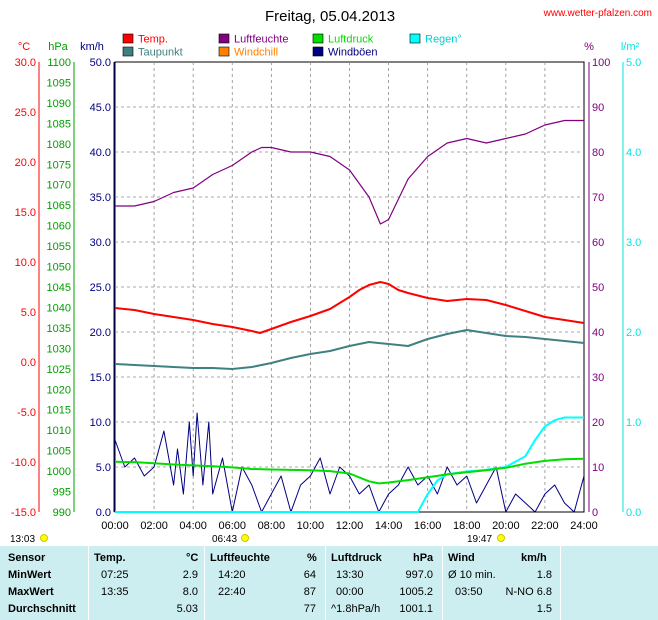 This screenshot has height=620, width=658. I want to click on pressure-tick-label: 1085, so click(59, 124).